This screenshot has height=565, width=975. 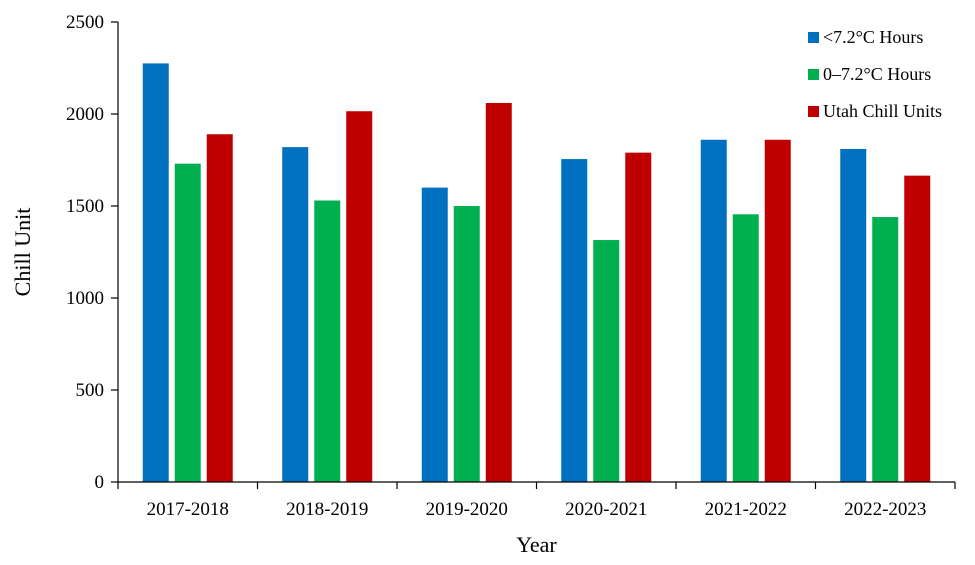 What do you see at coordinates (882, 111) in the screenshot?
I see `legend-label: Utah Chill Units` at bounding box center [882, 111].